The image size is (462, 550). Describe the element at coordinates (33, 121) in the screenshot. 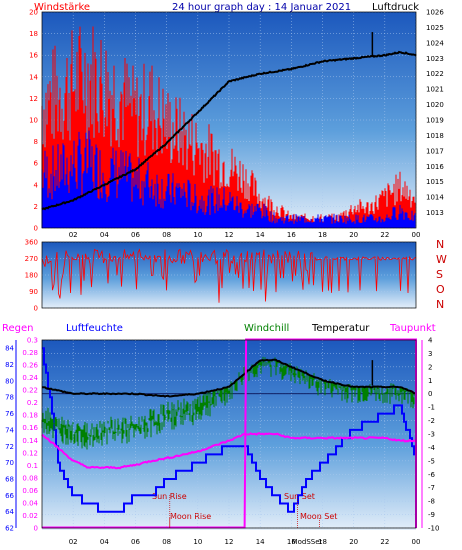

I see `wind-y-tick-label: 10` at that location.